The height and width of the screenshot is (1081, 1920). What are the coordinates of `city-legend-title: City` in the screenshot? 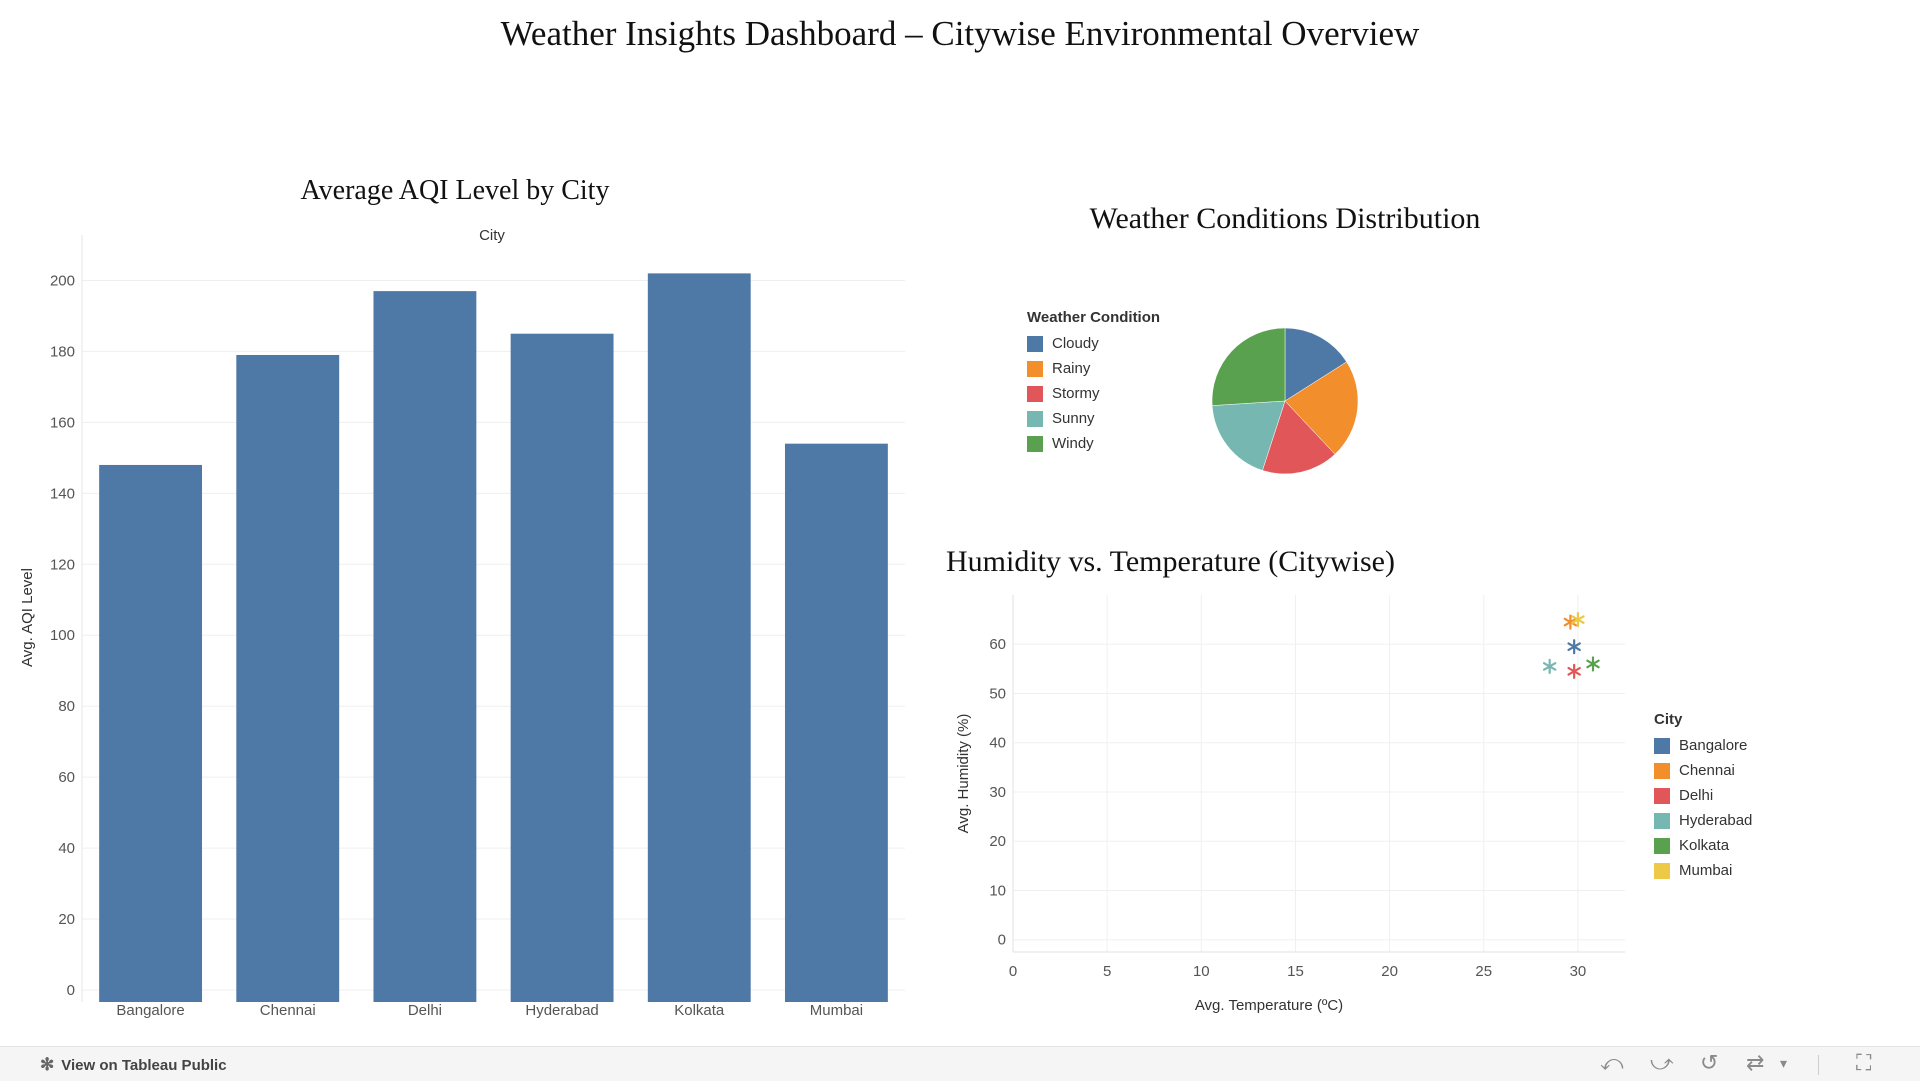 It's located at (1668, 719).